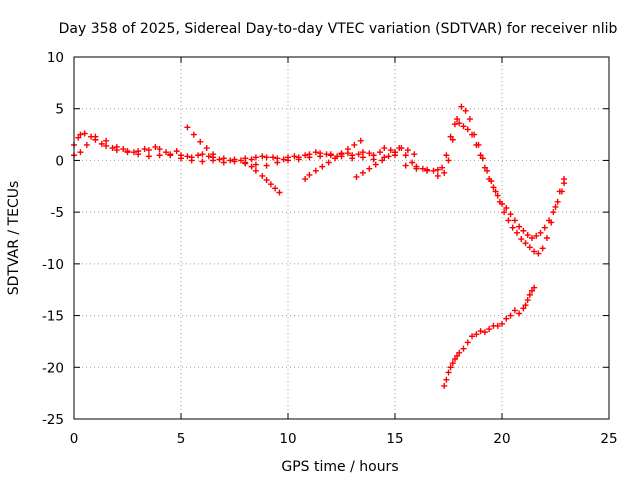 The height and width of the screenshot is (480, 640). What do you see at coordinates (53, 368) in the screenshot?
I see `y-tick-label: -20` at bounding box center [53, 368].